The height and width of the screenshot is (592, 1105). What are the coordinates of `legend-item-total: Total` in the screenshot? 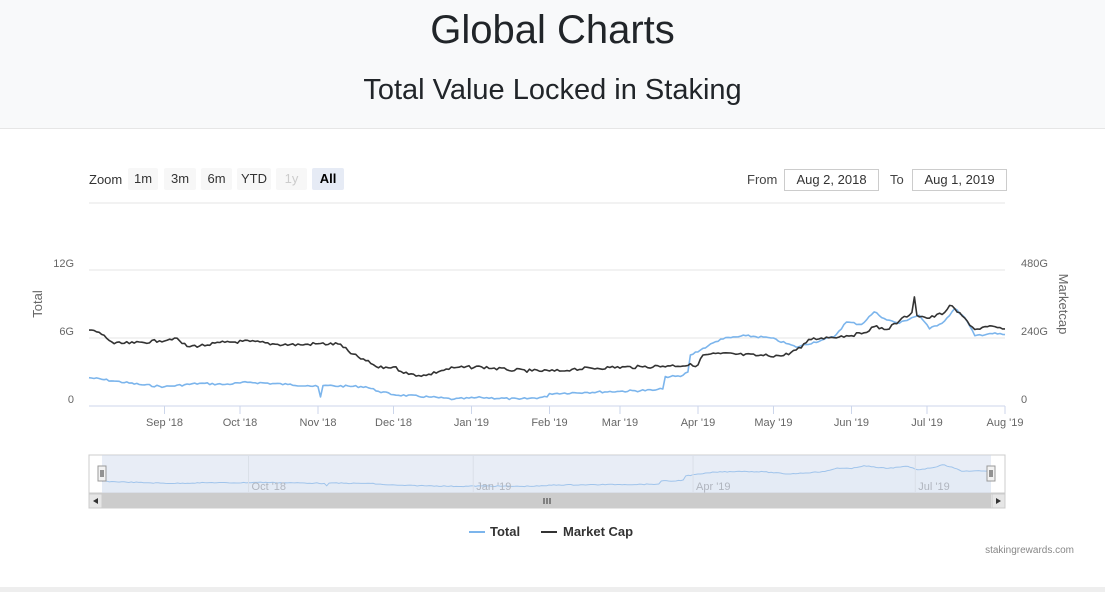 It's located at (494, 531).